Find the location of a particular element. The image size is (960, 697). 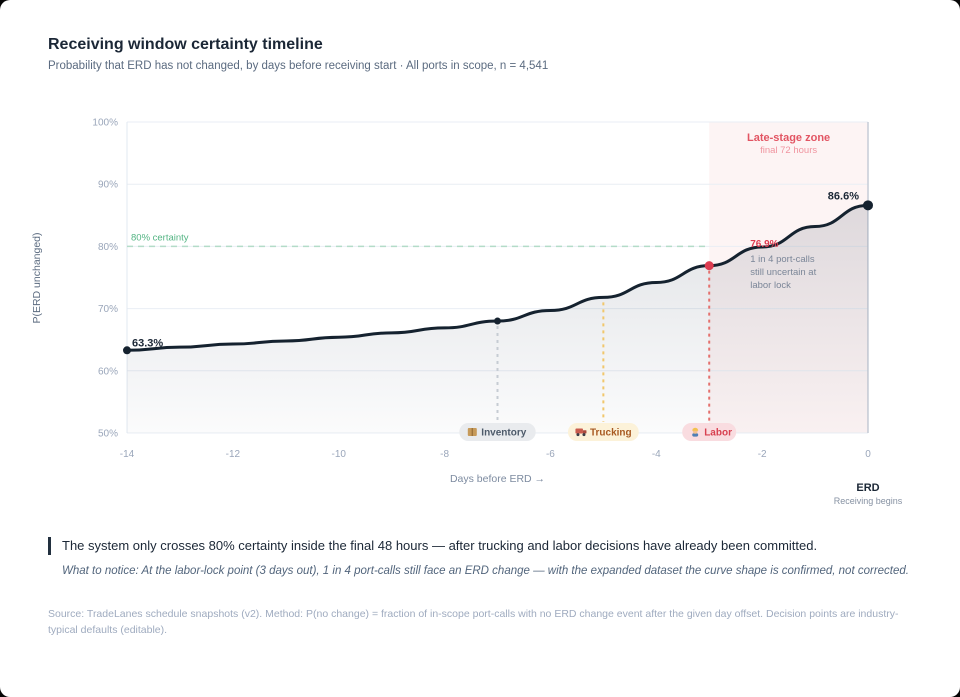

decision-badge-label: Inventory is located at coordinates (503, 433).